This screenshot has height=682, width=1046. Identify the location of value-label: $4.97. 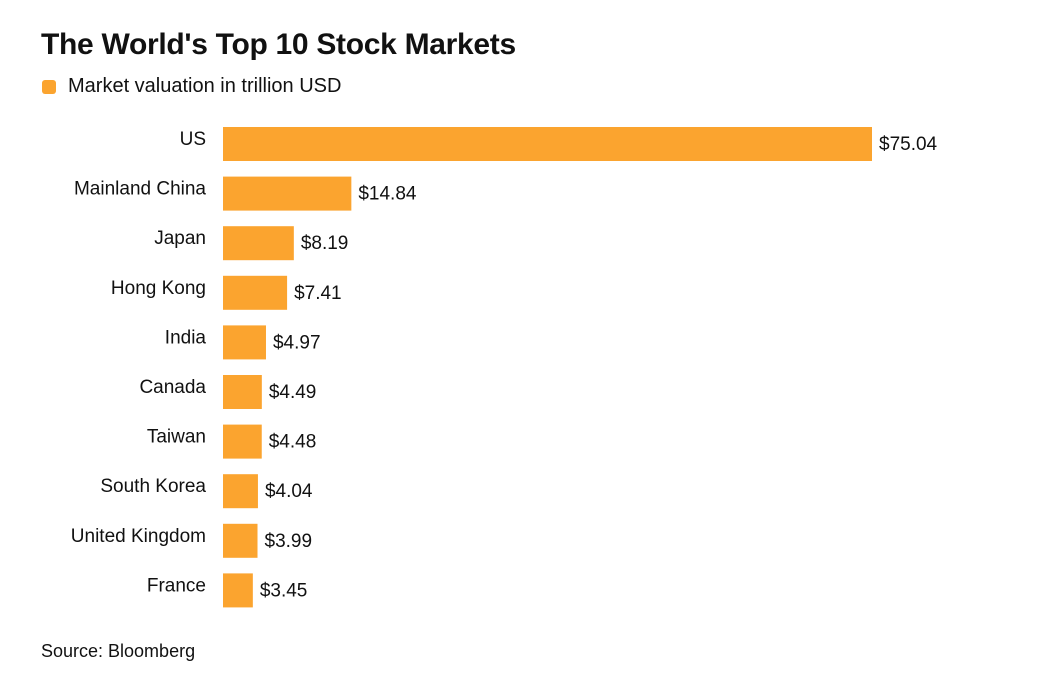
(297, 342).